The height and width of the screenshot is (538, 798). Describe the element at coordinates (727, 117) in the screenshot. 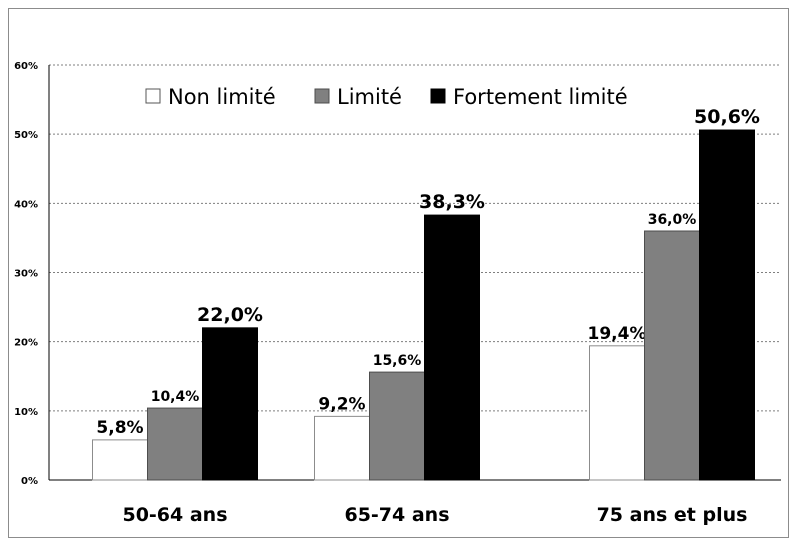

I see `data-label: 50,6%` at that location.